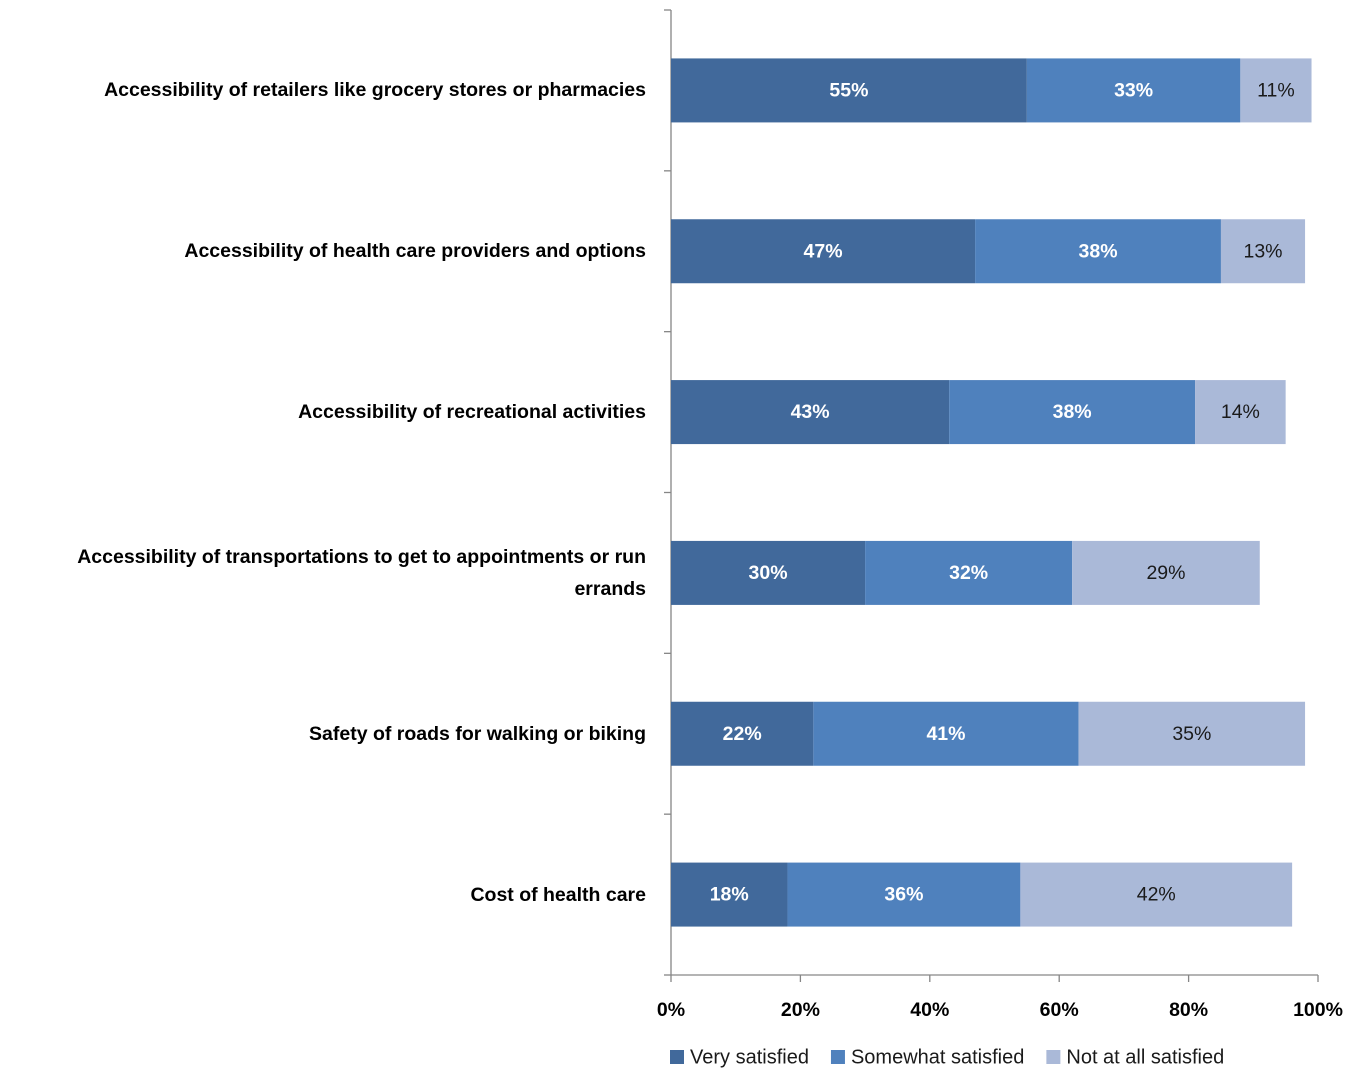 Image resolution: width=1362 pixels, height=1071 pixels. I want to click on data-label: 18%, so click(729, 895).